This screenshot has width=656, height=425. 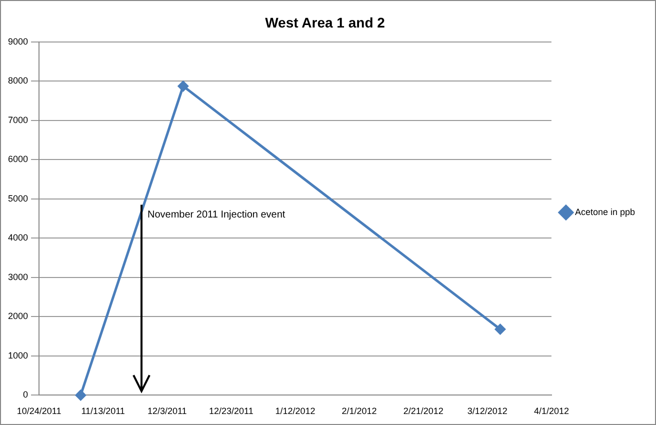 I want to click on x-tick-label: 12/23/2011, so click(x=231, y=411).